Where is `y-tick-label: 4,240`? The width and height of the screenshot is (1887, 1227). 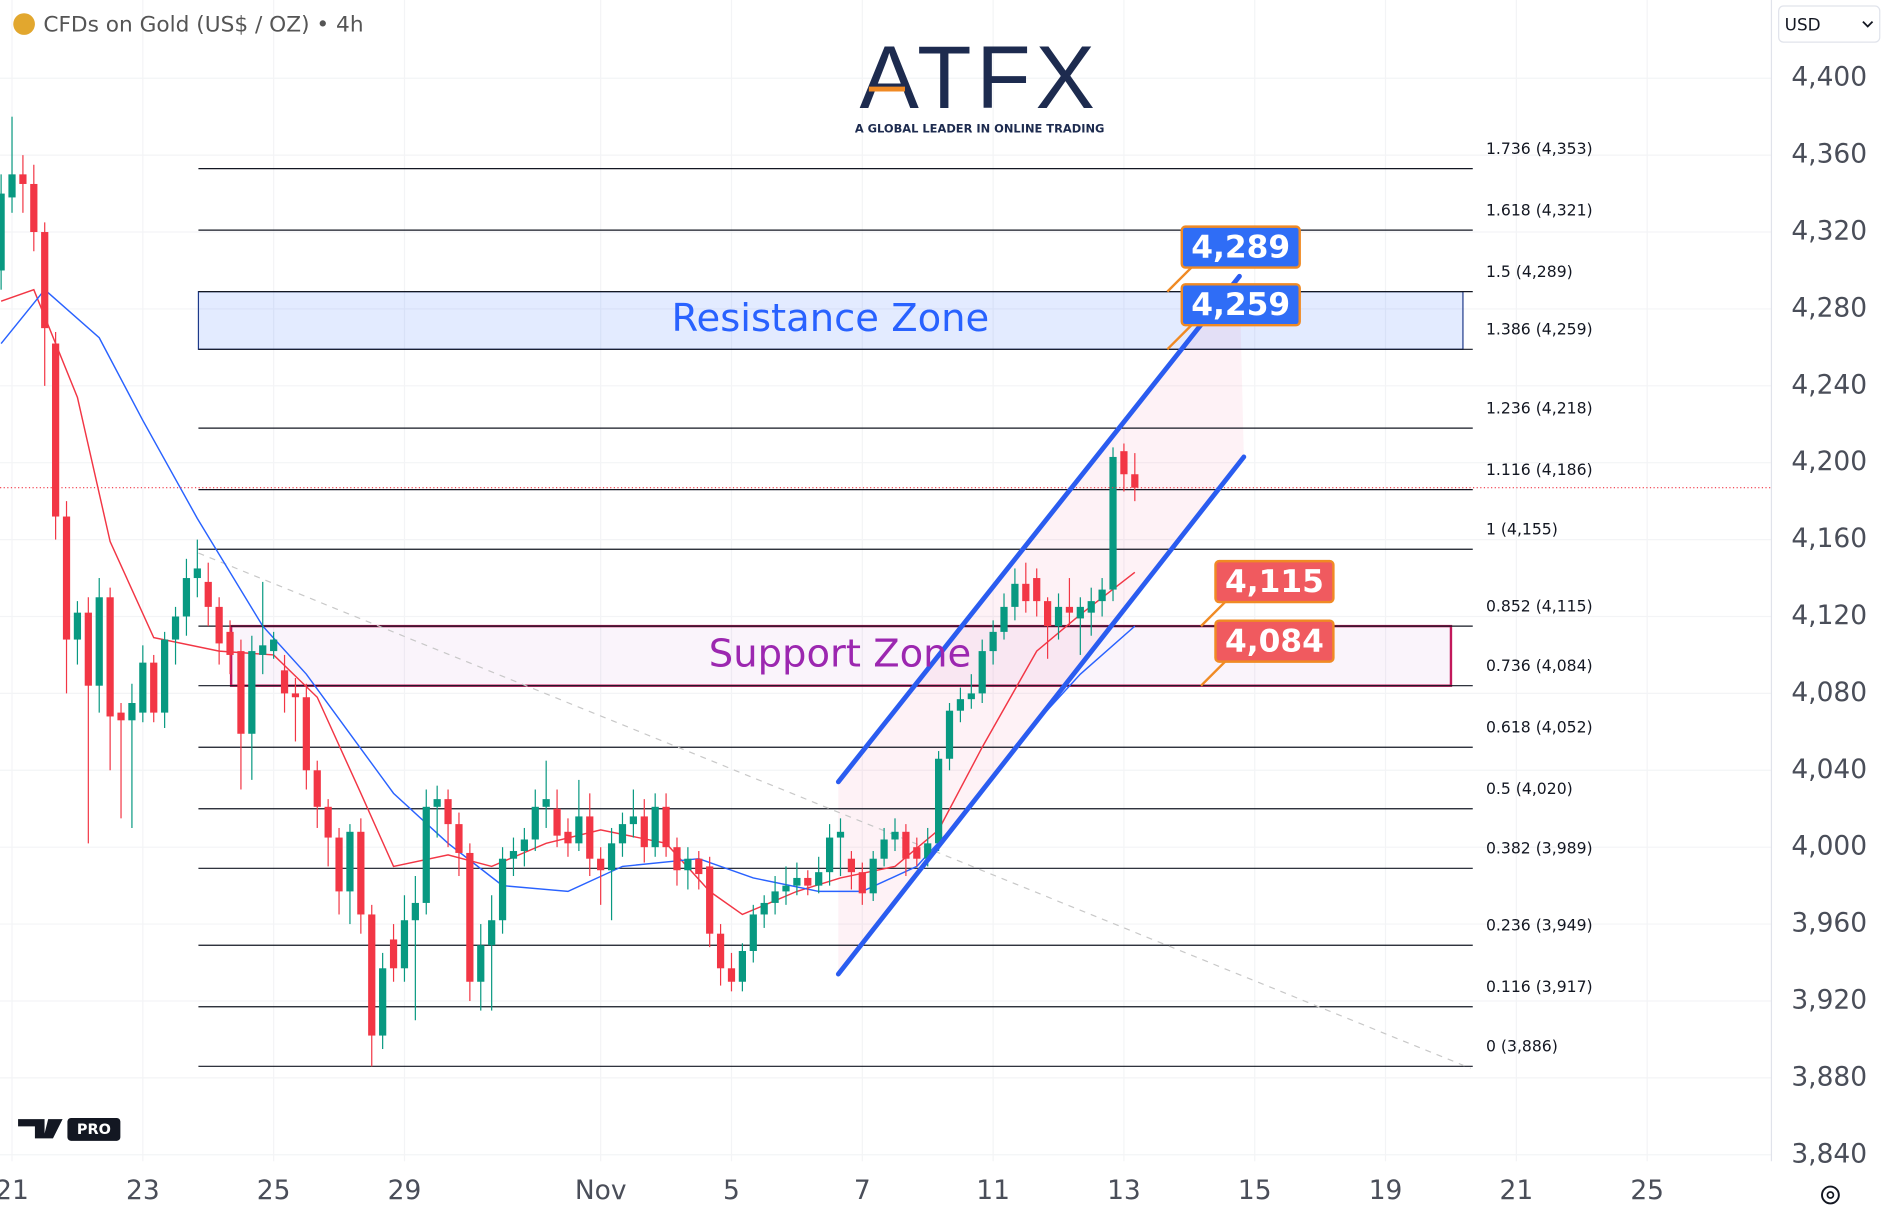
y-tick-label: 4,240 is located at coordinates (1829, 384).